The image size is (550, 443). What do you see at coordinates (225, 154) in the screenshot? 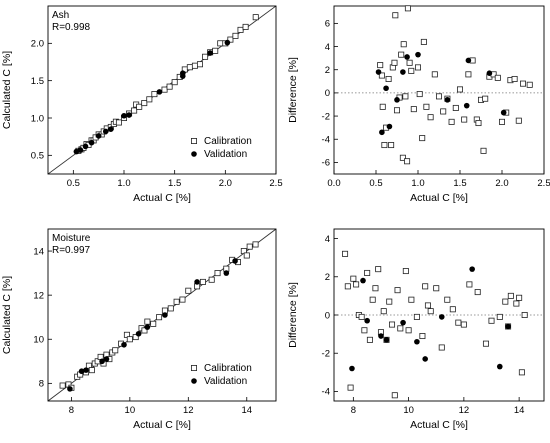
I see `legend-label-validation: Validation` at bounding box center [225, 154].